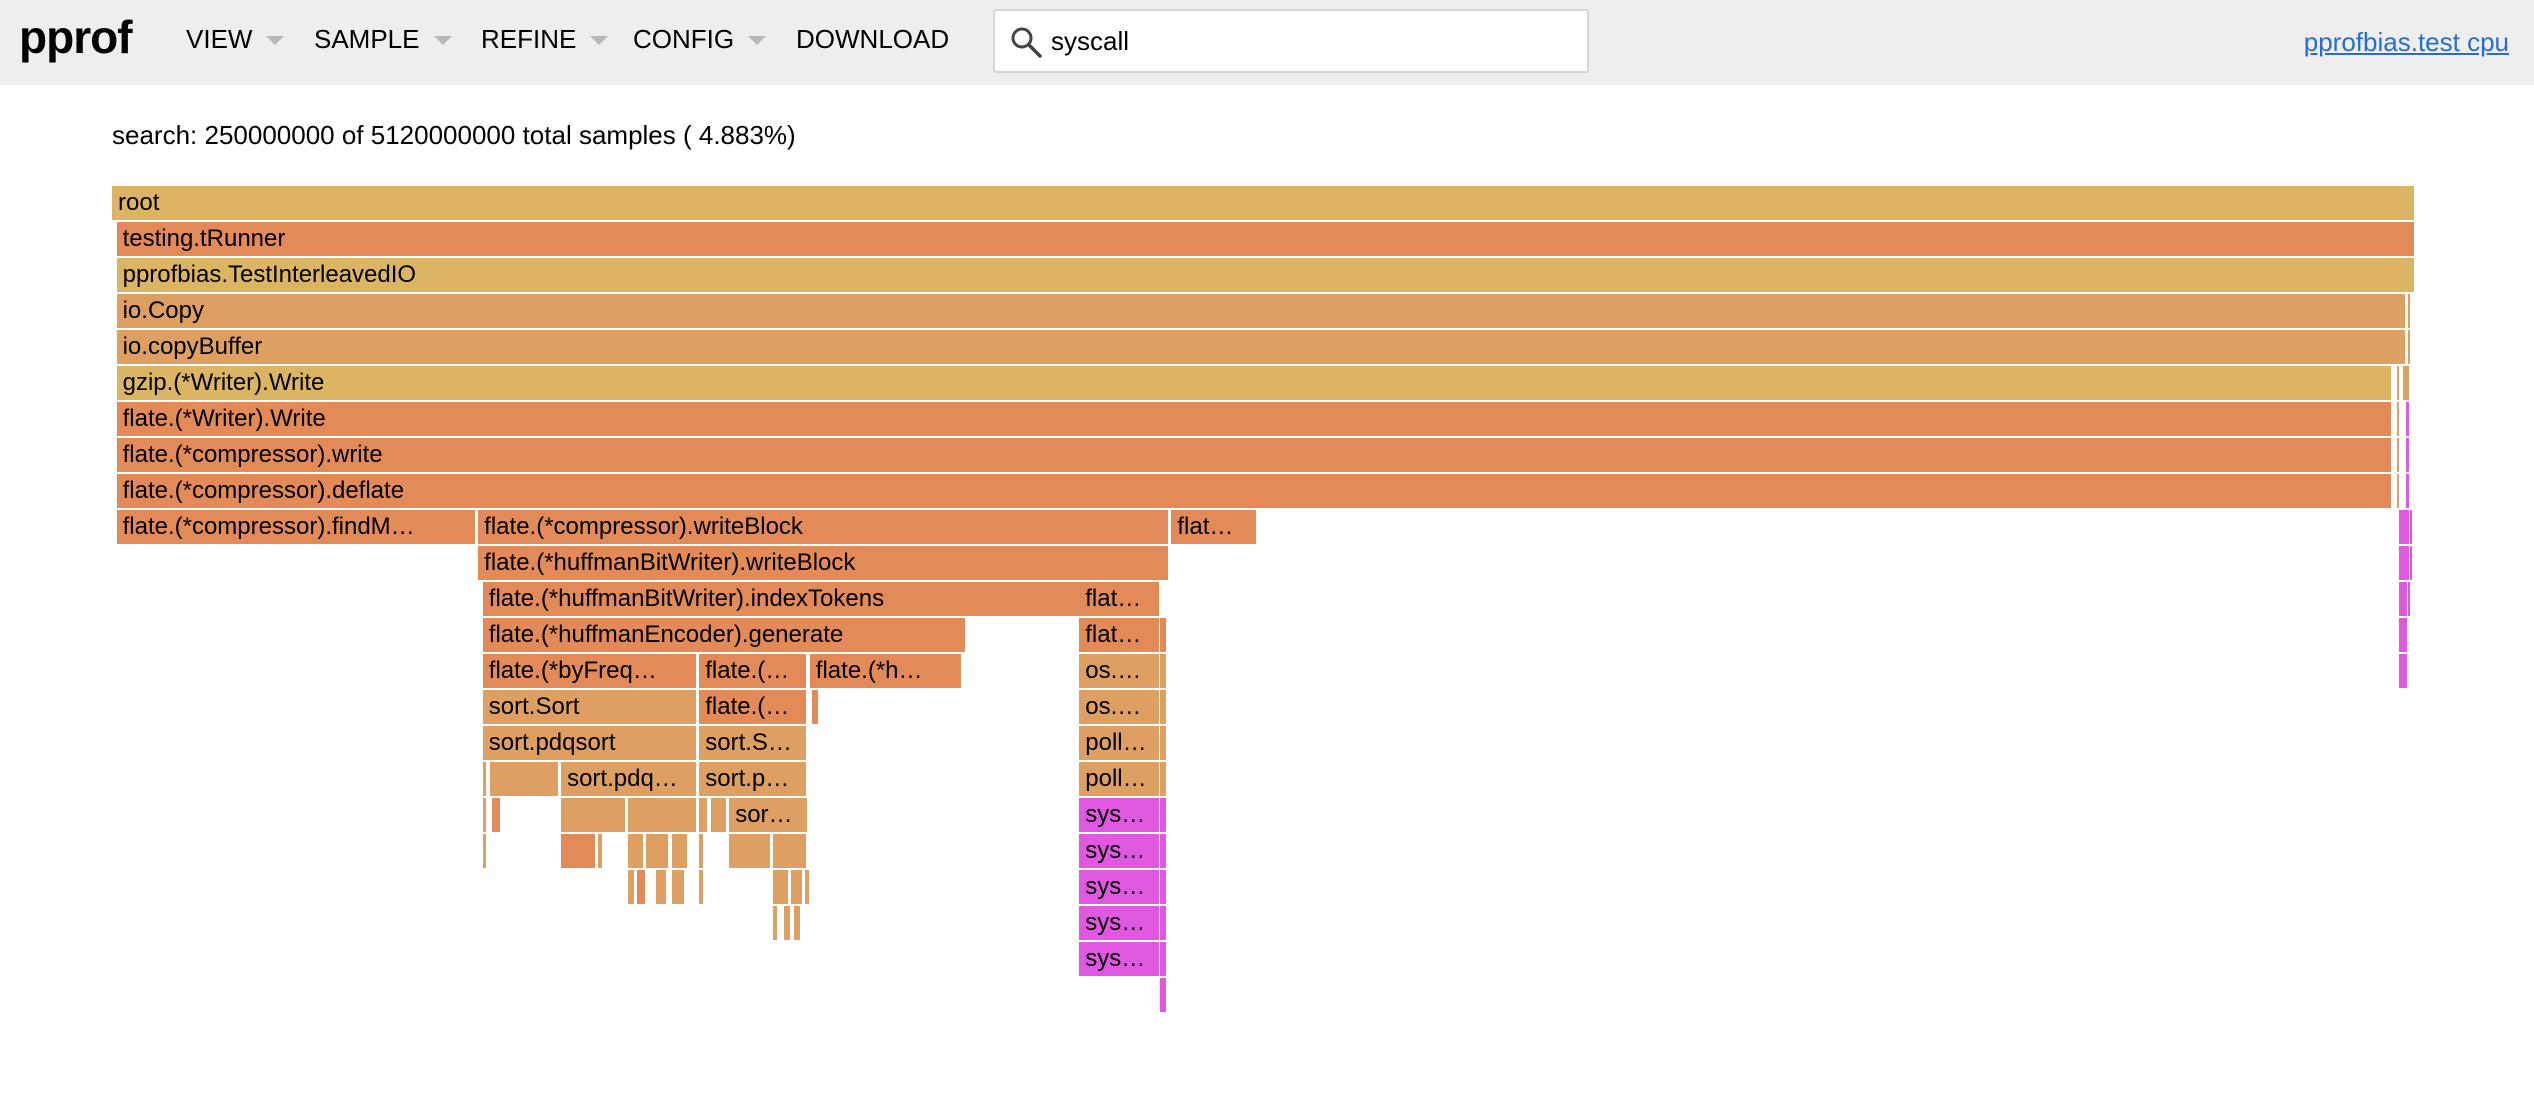 The image size is (2534, 1116). What do you see at coordinates (1263, 203) in the screenshot?
I see `flame-frame: root` at bounding box center [1263, 203].